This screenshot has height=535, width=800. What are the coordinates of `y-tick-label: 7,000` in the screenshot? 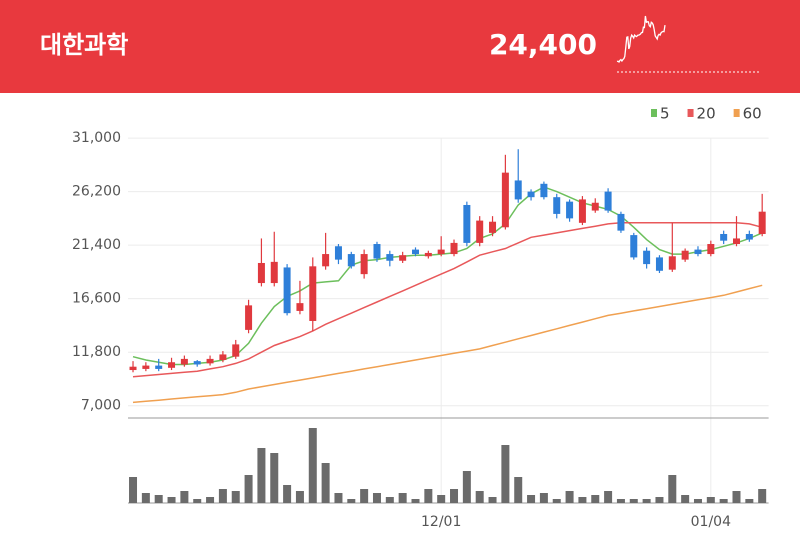 It's located at (101, 406).